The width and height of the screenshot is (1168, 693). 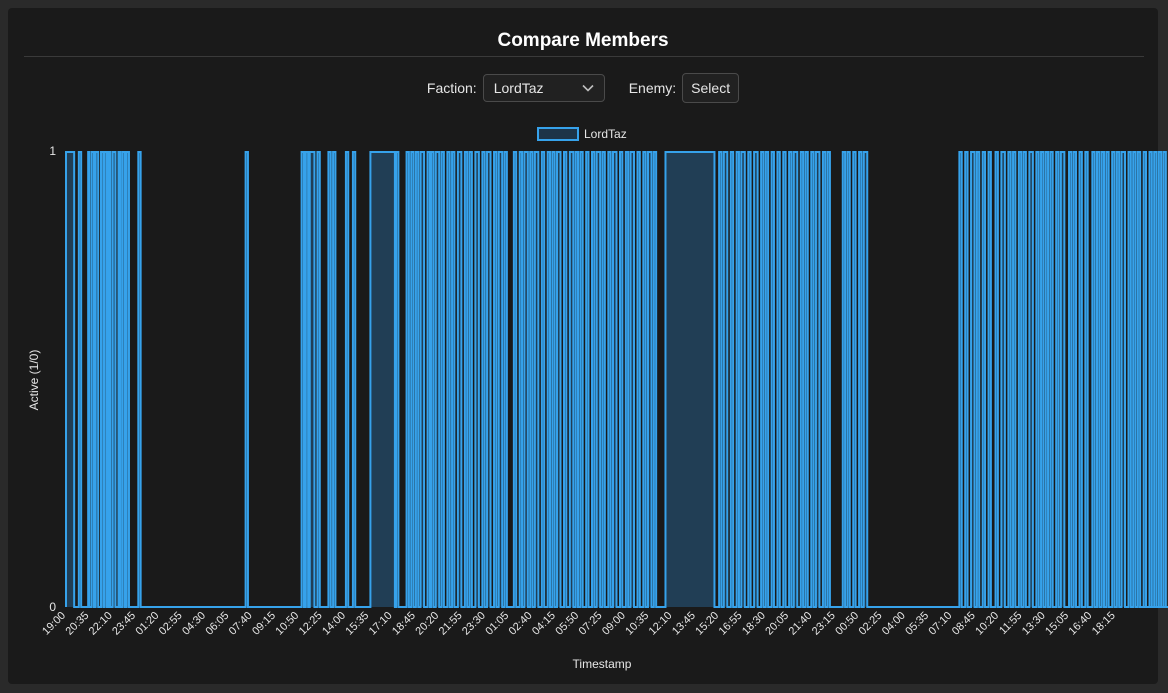 What do you see at coordinates (77, 624) in the screenshot?
I see `x-tick-label: 20:35` at bounding box center [77, 624].